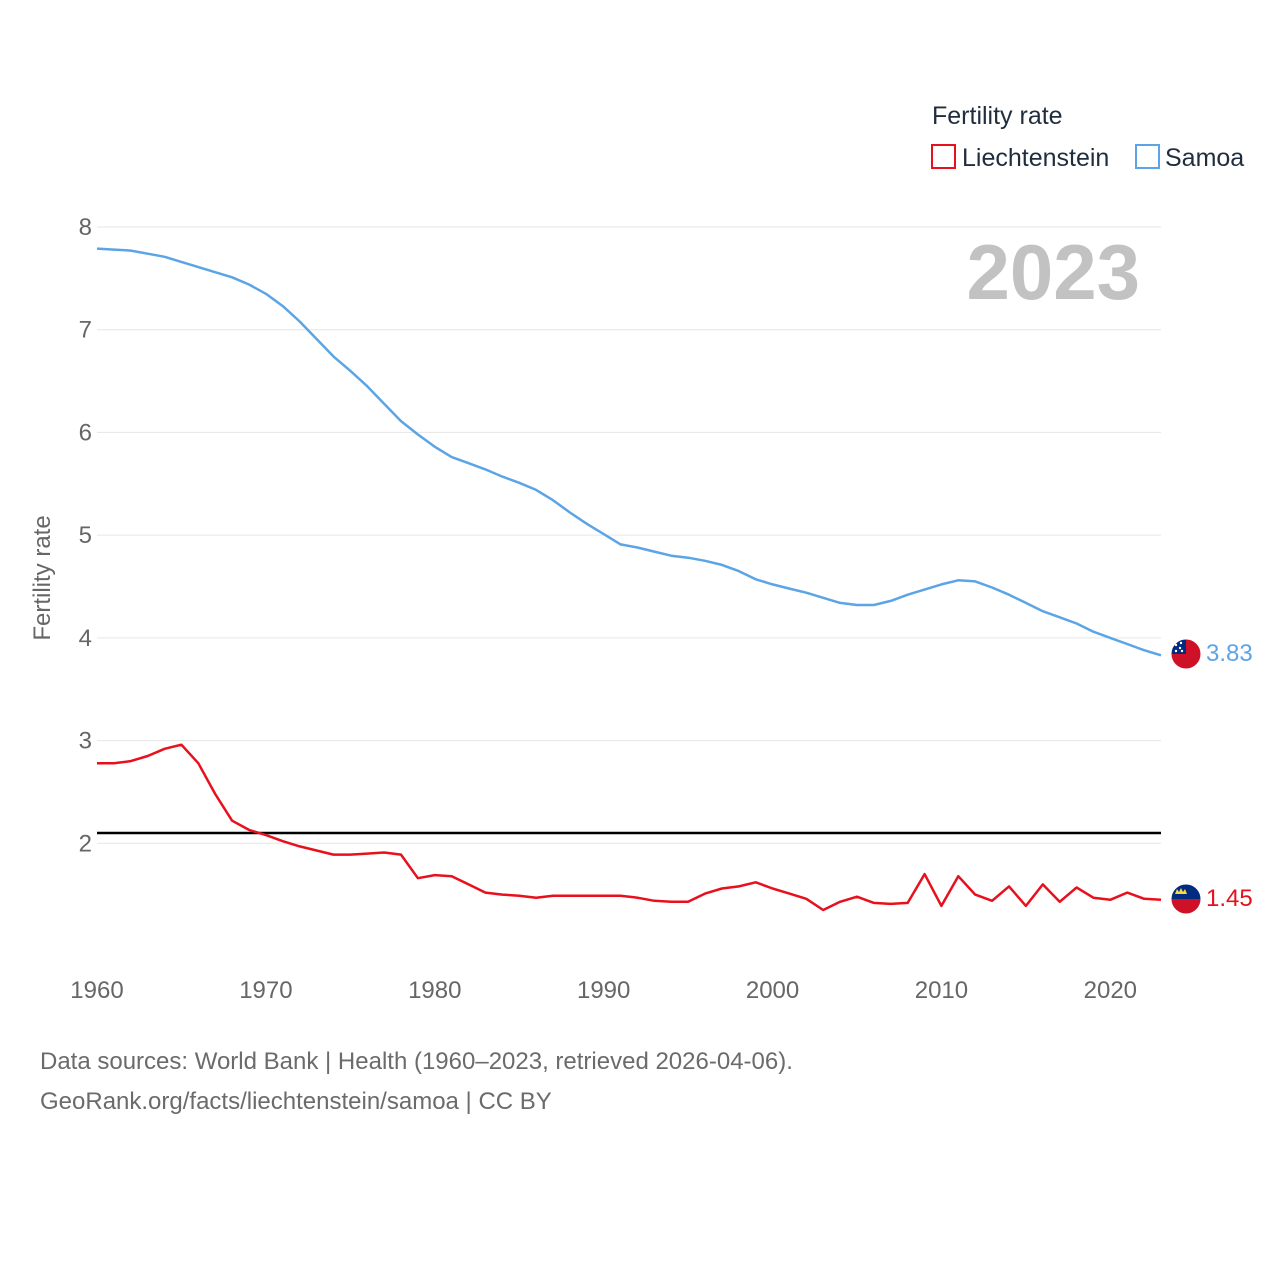 This screenshot has width=1280, height=1280. Describe the element at coordinates (85, 330) in the screenshot. I see `y-tick-label: 7` at that location.